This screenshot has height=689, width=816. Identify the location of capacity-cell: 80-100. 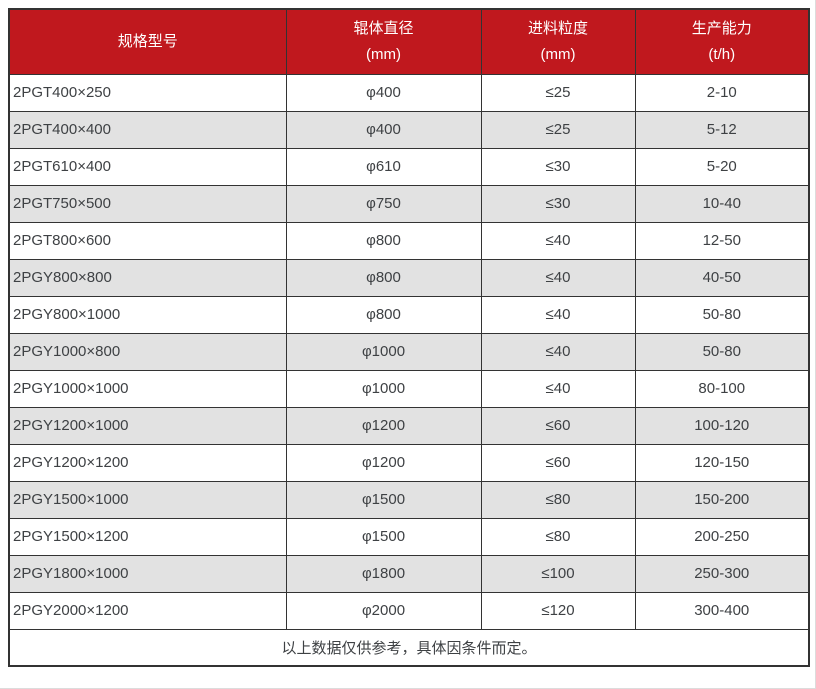
(722, 388).